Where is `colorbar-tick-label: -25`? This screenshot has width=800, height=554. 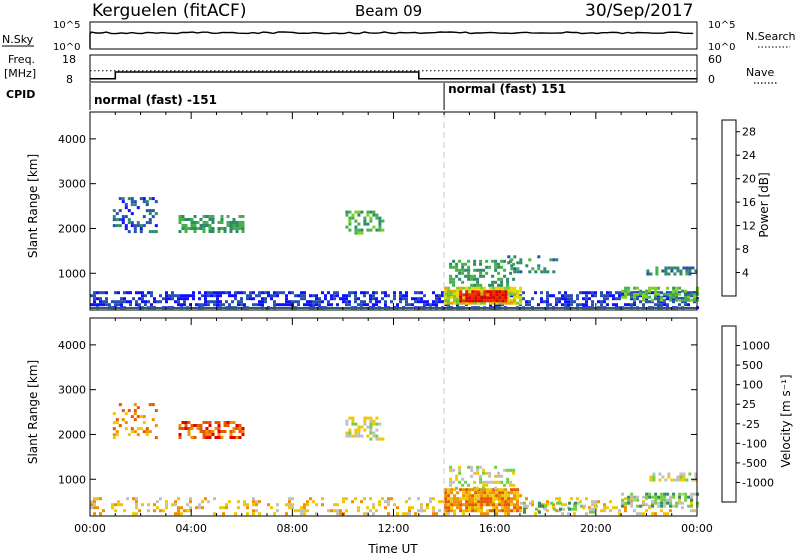 colorbar-tick-label: -25 is located at coordinates (751, 424).